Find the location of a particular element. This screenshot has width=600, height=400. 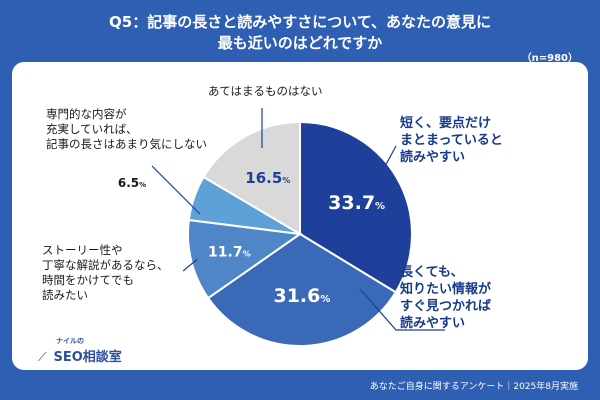

label-slice-5: あてはまるものはない is located at coordinates (265, 91).